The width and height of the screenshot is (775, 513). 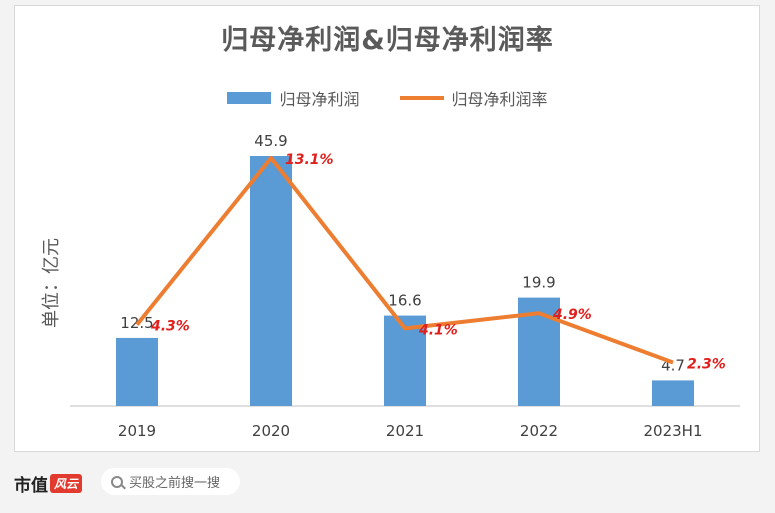 I want to click on bar-data-label: 45.9, so click(x=270, y=141).